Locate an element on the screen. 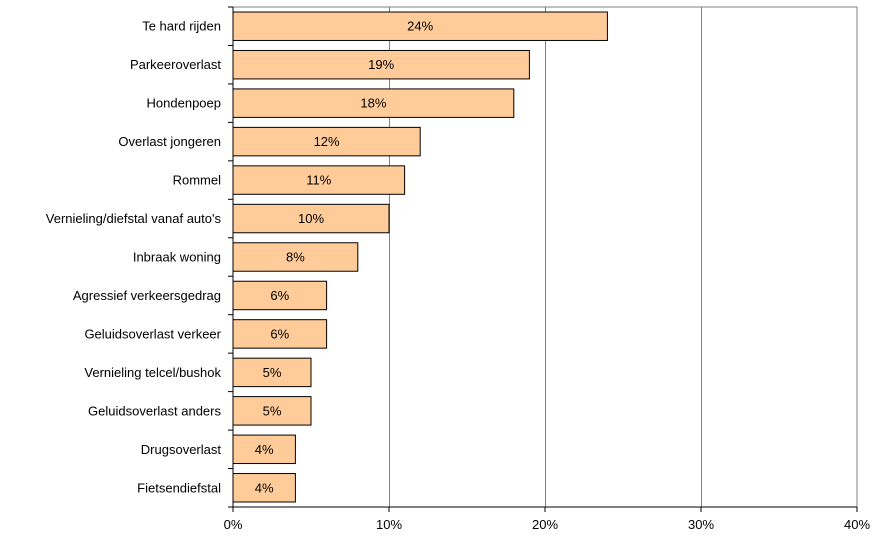 This screenshot has height=541, width=872. data-label: 10% is located at coordinates (311, 218).